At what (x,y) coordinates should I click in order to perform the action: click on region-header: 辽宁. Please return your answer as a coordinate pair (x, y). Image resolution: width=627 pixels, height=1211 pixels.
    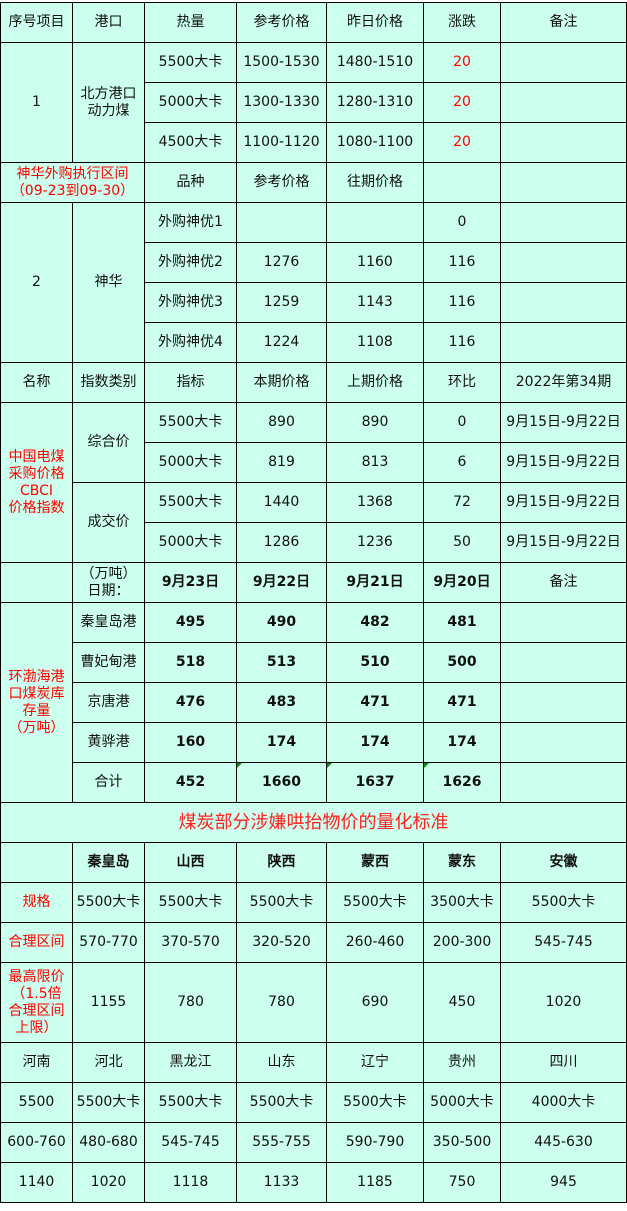
    Looking at the image, I should click on (375, 1062).